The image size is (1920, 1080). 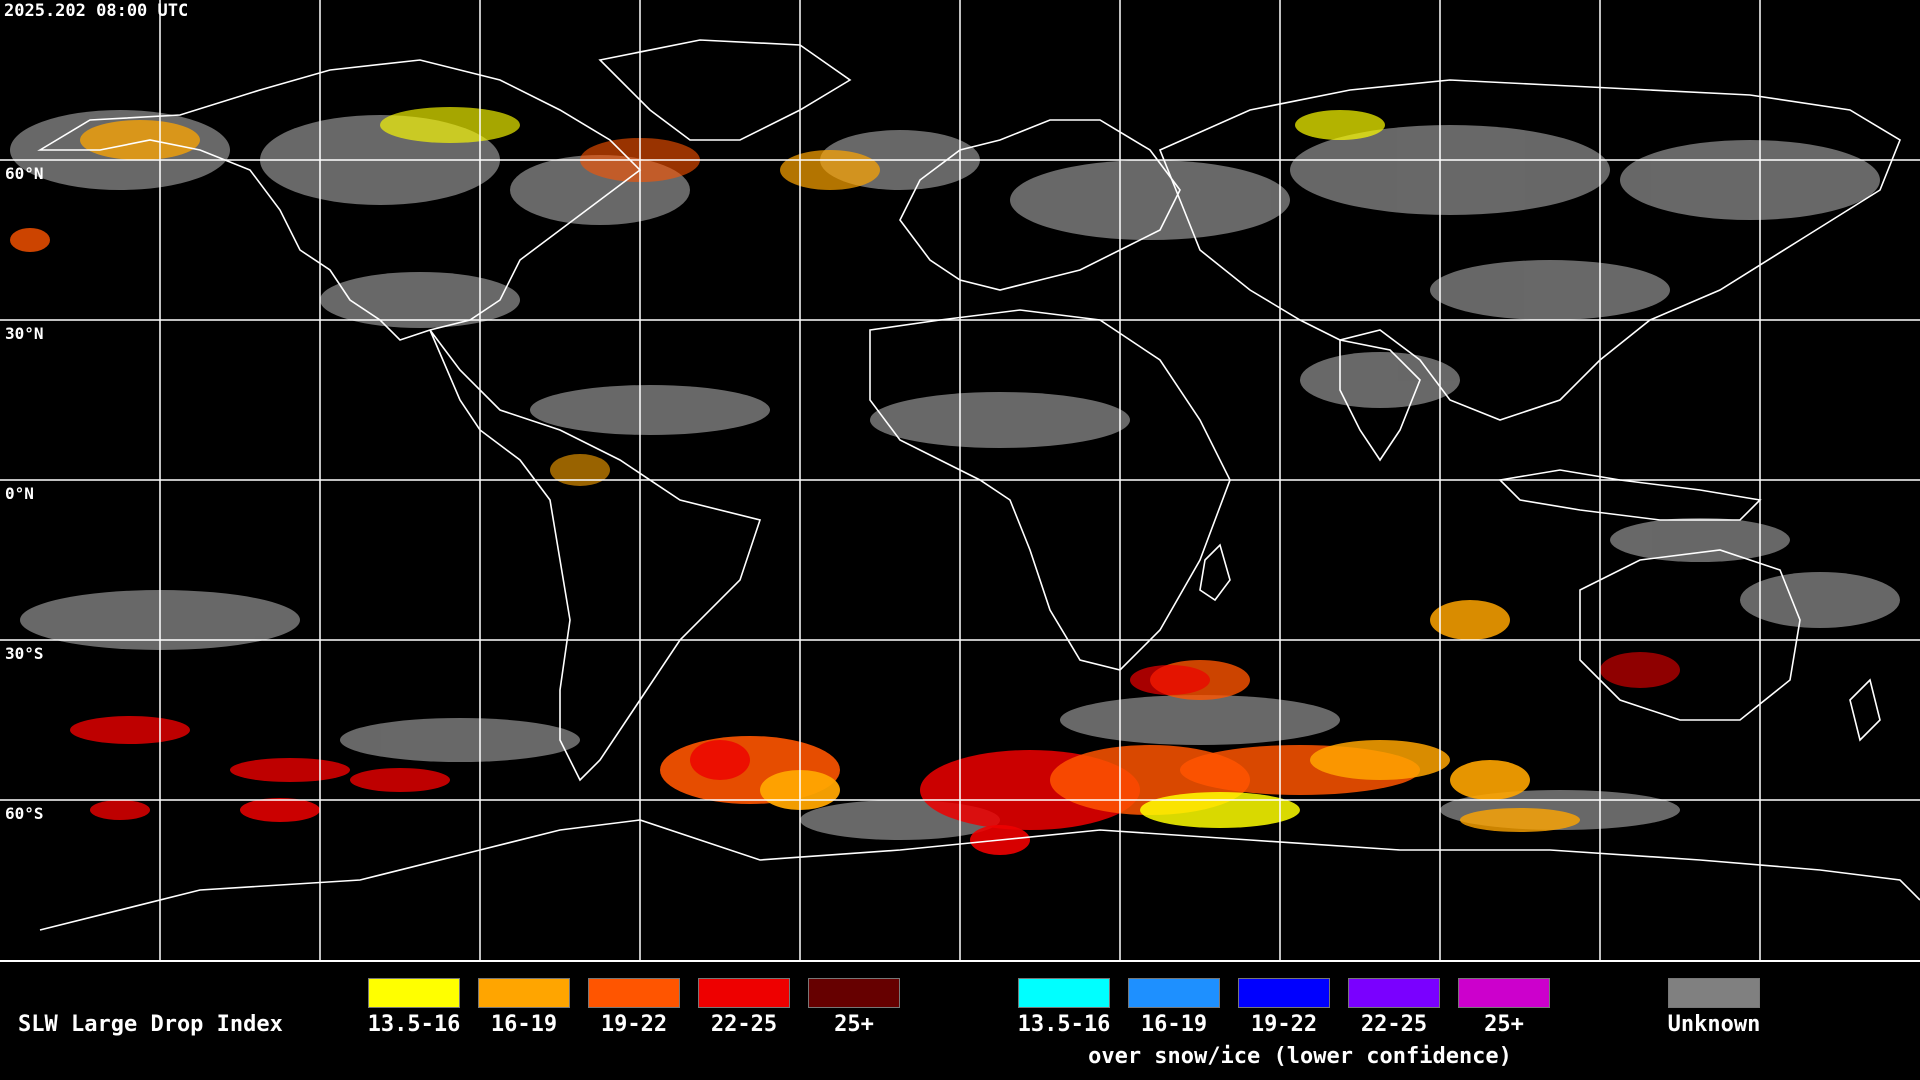 I want to click on legend-label-13-16: 13.5-16, so click(x=414, y=1024).